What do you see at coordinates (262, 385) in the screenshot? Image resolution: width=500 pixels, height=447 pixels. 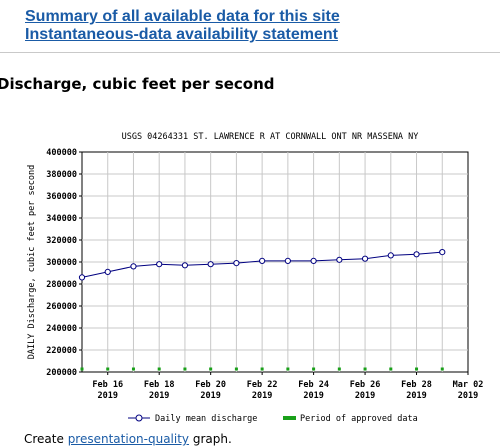 I see `x-tick-label: Feb 22` at bounding box center [262, 385].